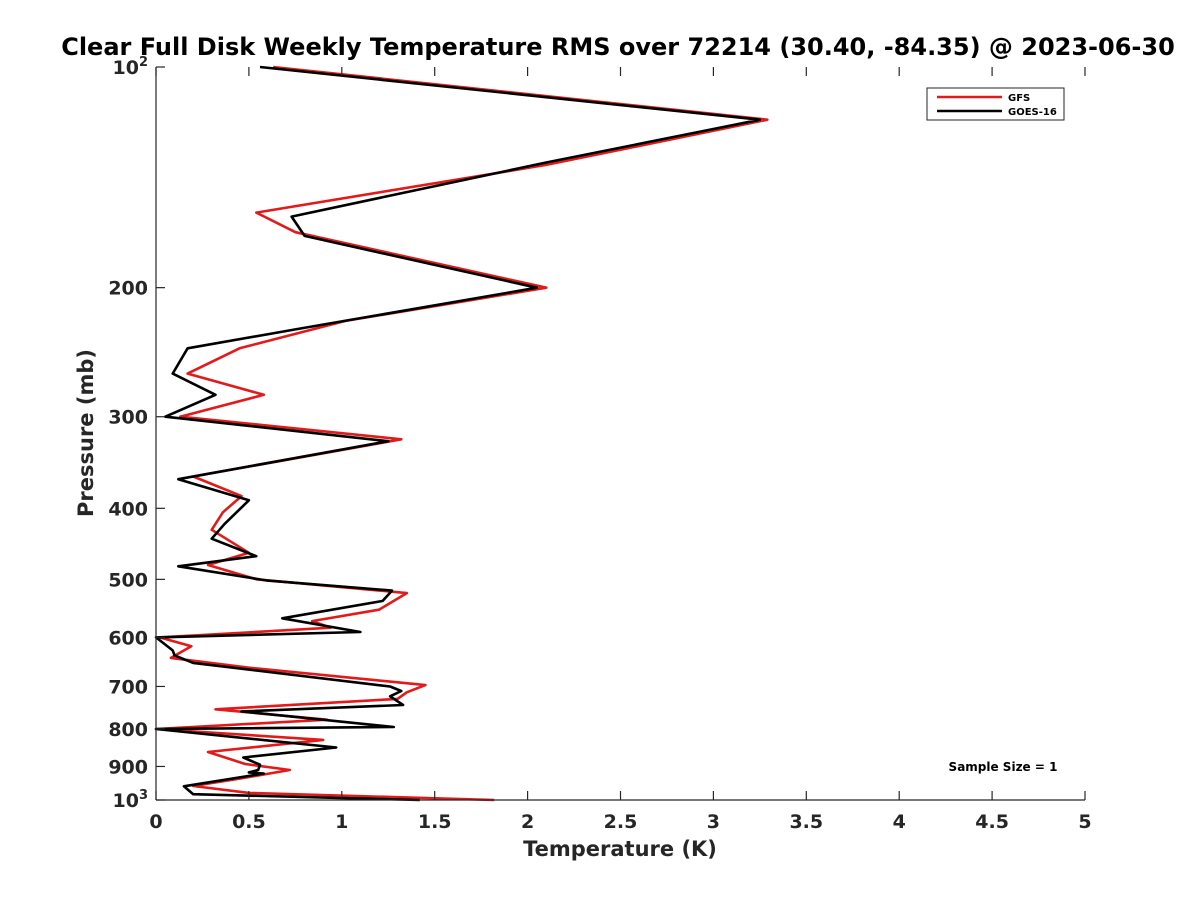  Describe the element at coordinates (341, 822) in the screenshot. I see `x-tick-label: 1` at that location.